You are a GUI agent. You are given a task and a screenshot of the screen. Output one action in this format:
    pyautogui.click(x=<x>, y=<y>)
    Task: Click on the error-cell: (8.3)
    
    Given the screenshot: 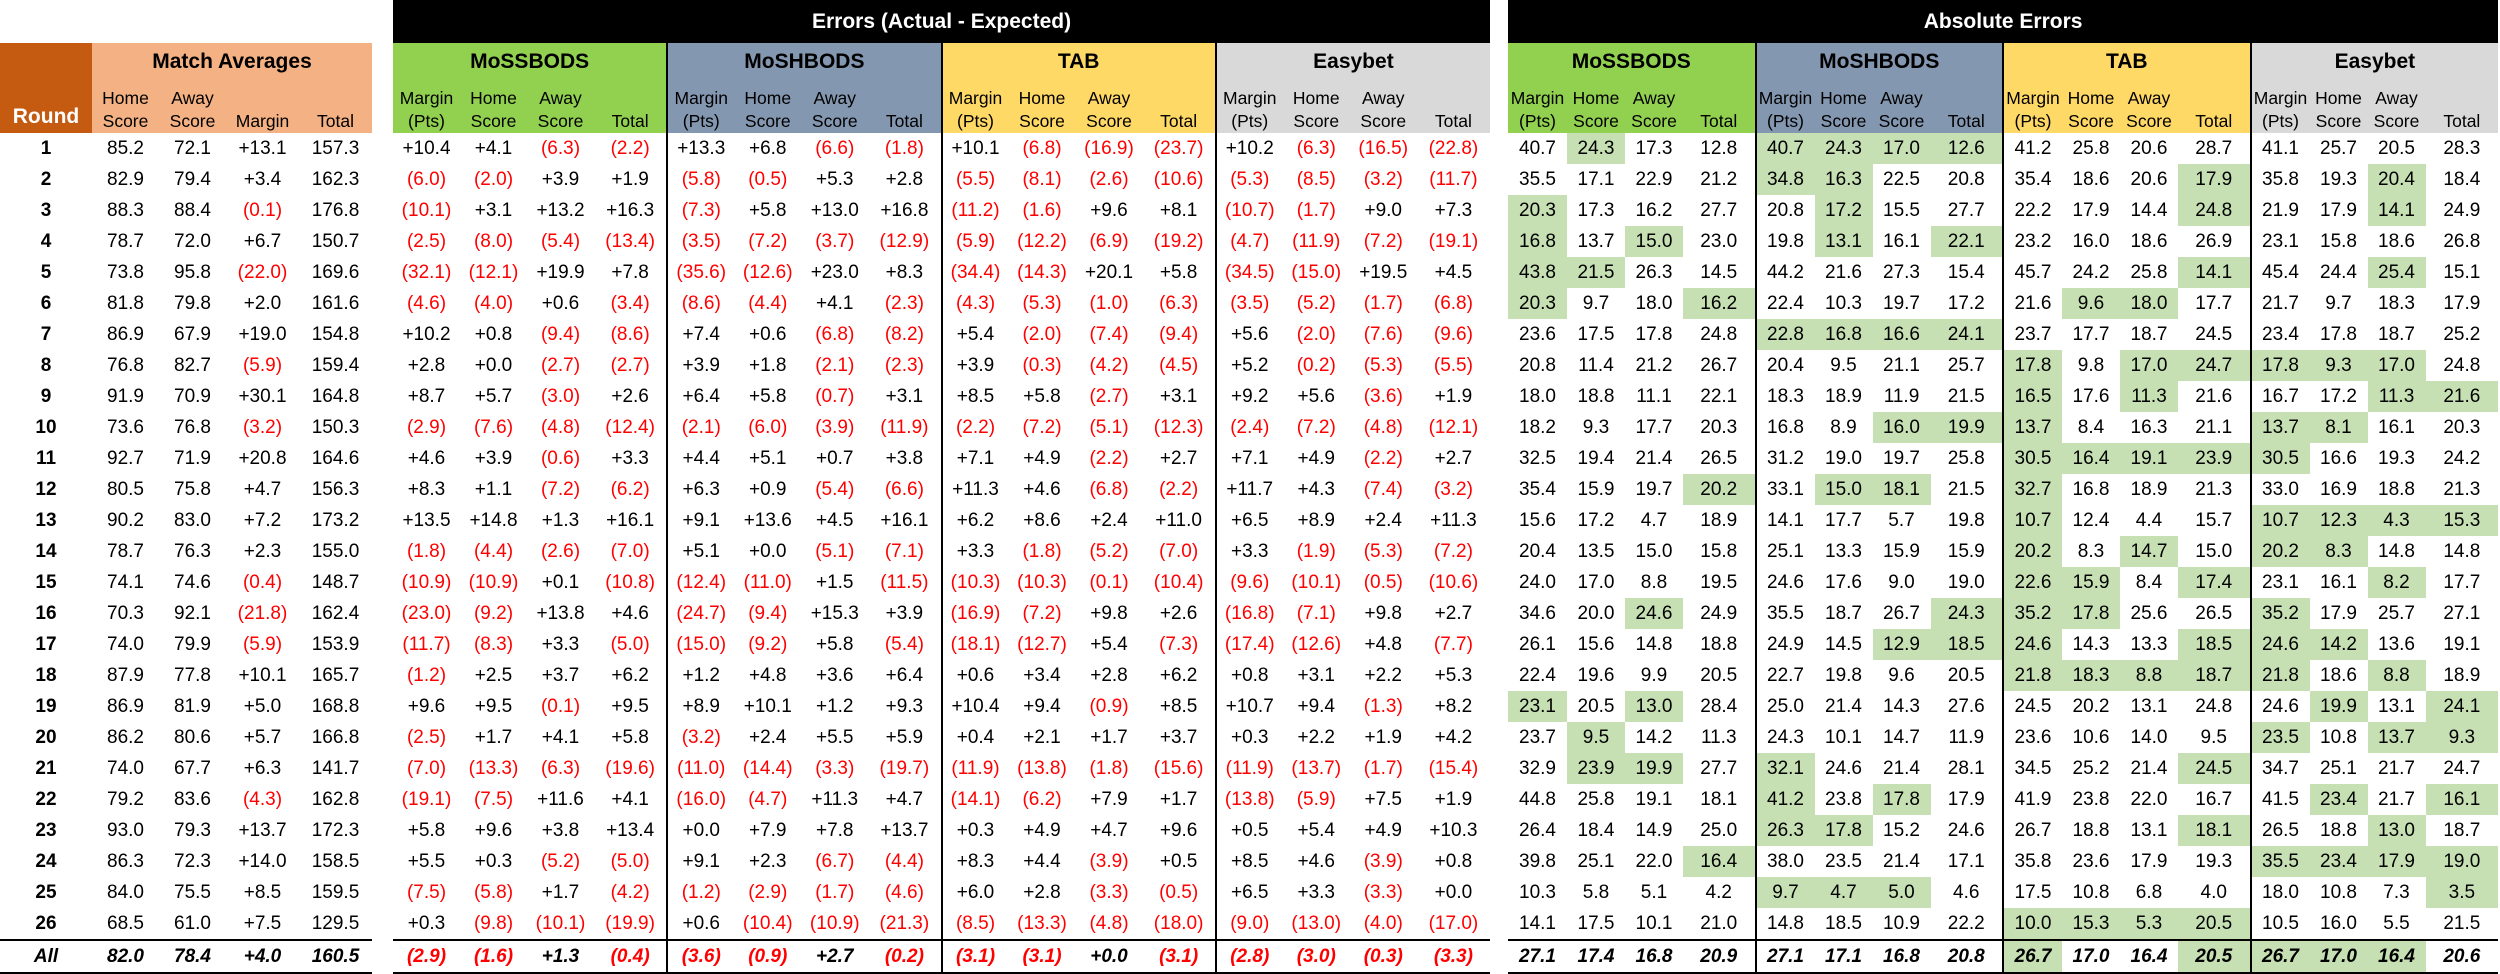 What is the action you would take?
    pyautogui.click(x=493, y=644)
    